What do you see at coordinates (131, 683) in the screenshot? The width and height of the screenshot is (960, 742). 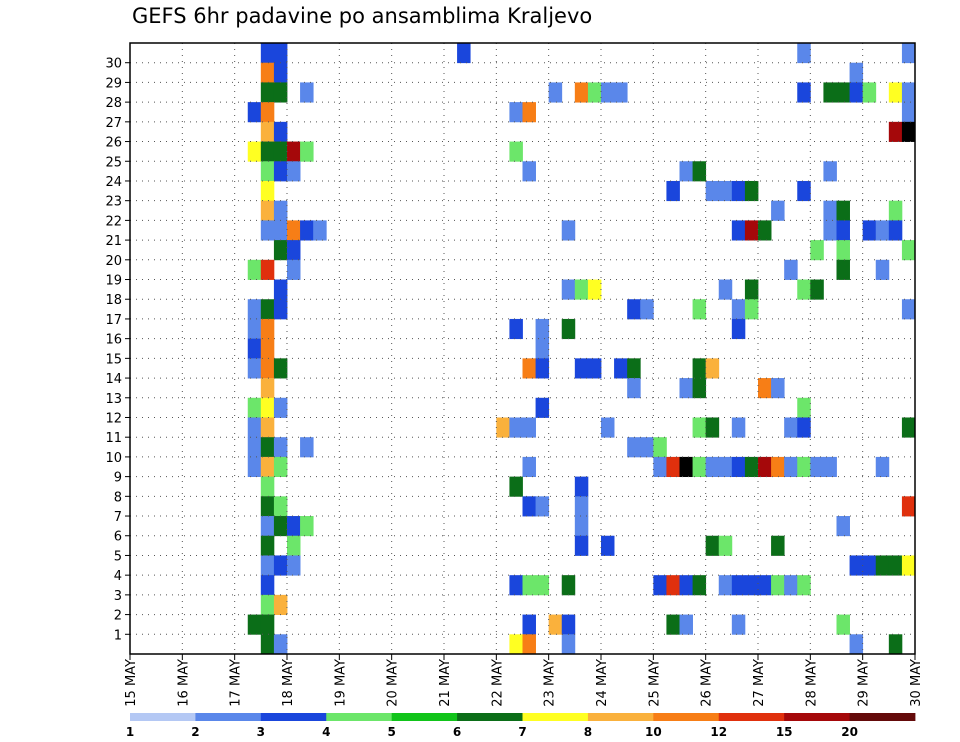 I see `x-tick-label: 15 MAY` at bounding box center [131, 683].